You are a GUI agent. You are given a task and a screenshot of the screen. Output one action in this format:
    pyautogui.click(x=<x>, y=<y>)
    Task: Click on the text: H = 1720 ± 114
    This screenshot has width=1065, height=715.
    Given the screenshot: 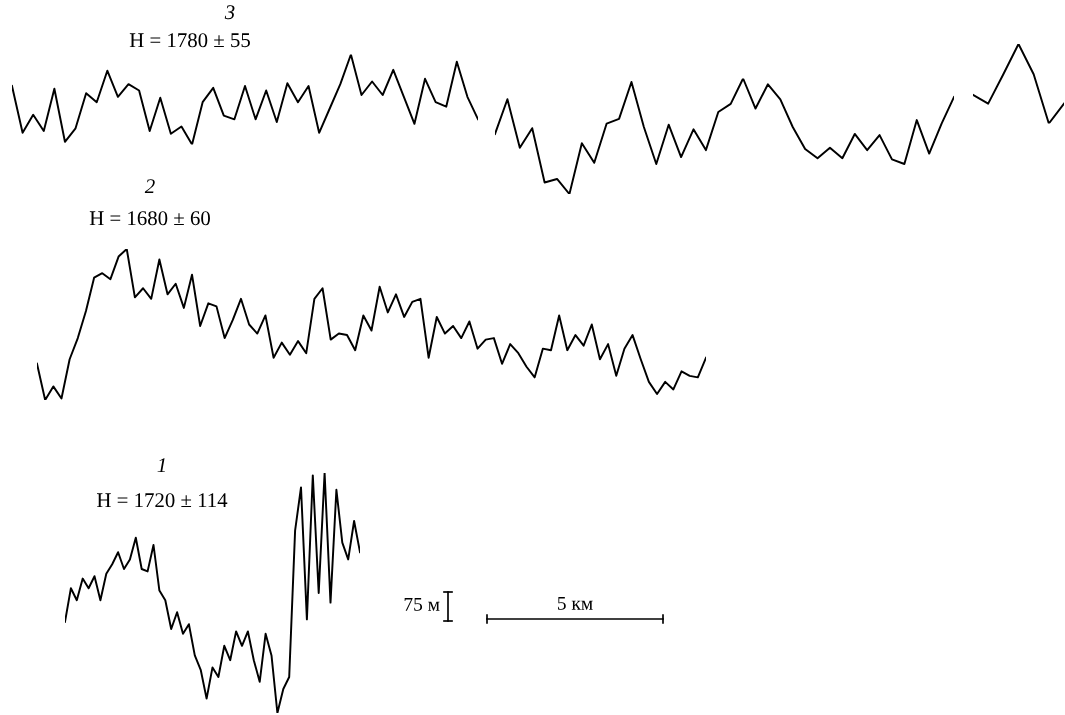 What is the action you would take?
    pyautogui.click(x=162, y=500)
    